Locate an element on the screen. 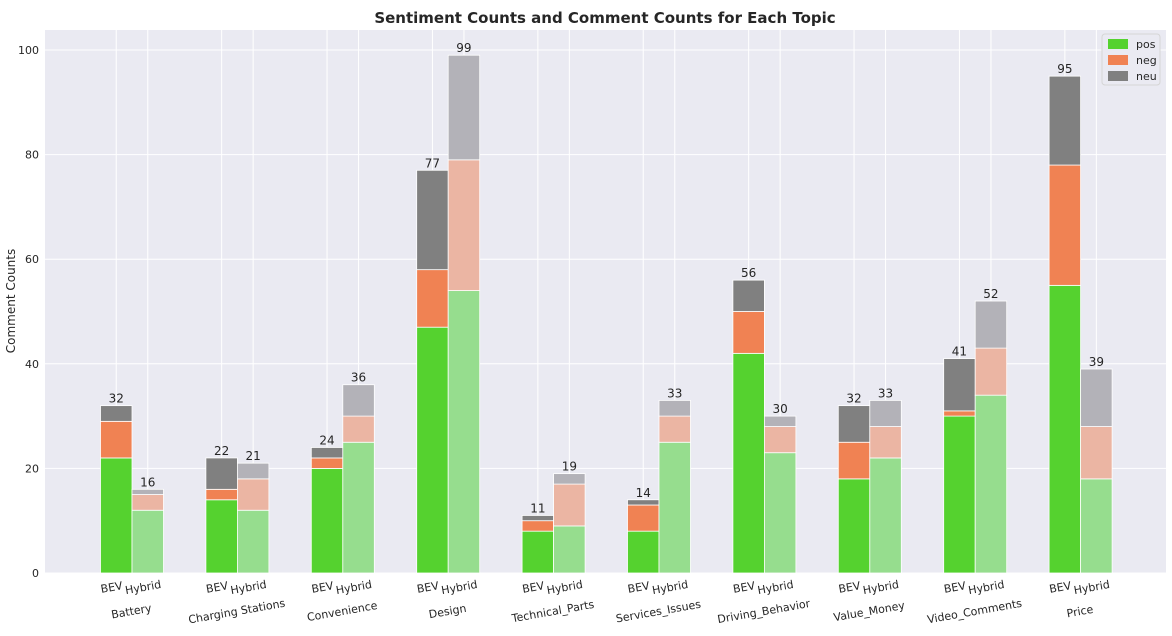 The height and width of the screenshot is (636, 1172). category-tick-label: Technical_Parts is located at coordinates (553, 612).